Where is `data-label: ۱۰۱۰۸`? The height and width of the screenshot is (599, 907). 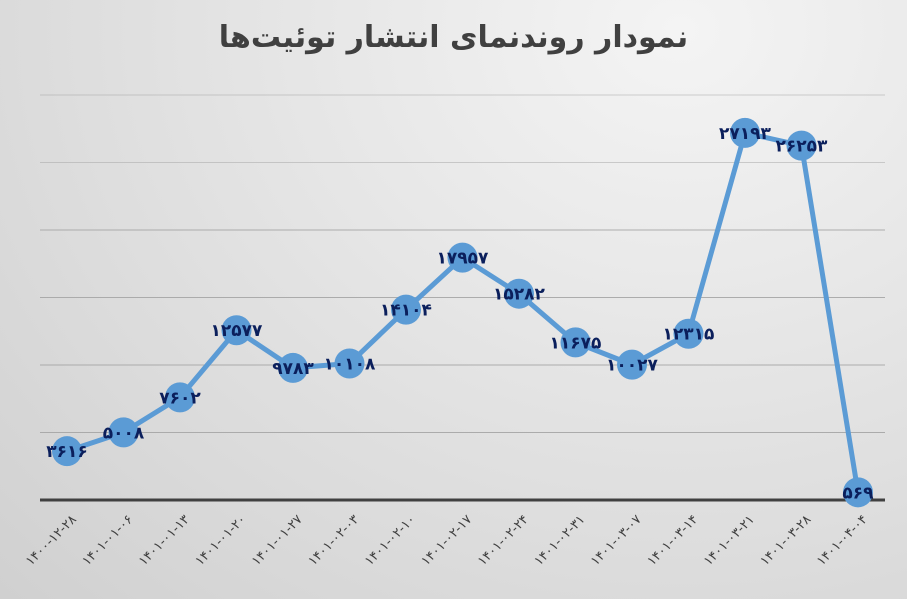 data-label: ۱۰۱۰۸ is located at coordinates (350, 365).